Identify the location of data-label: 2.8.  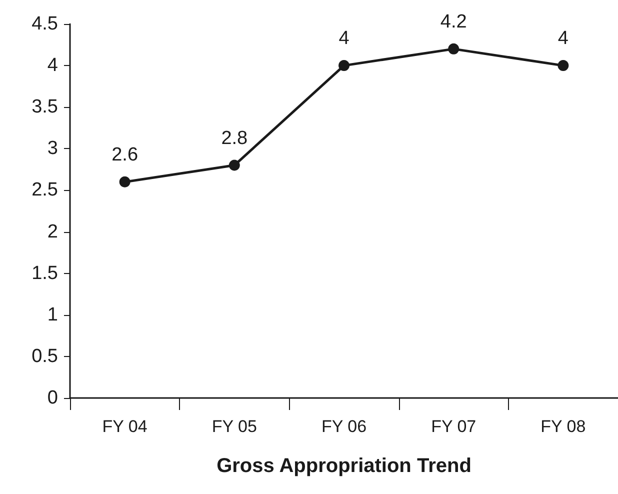
(234, 138).